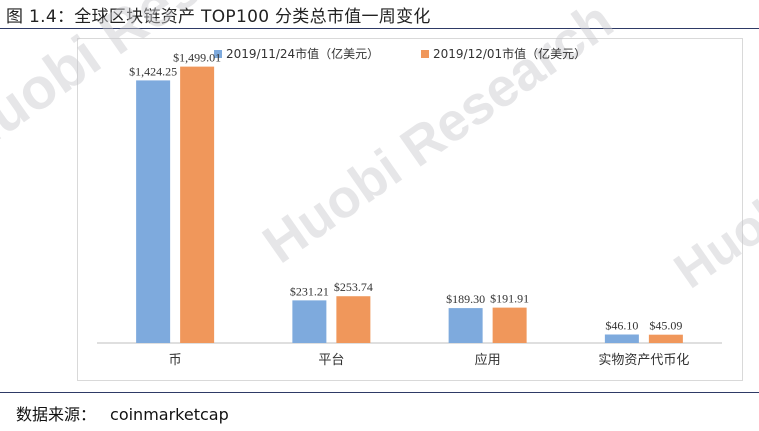 The image size is (759, 431). Describe the element at coordinates (153, 71) in the screenshot. I see `data-label: $1,424.25` at that location.